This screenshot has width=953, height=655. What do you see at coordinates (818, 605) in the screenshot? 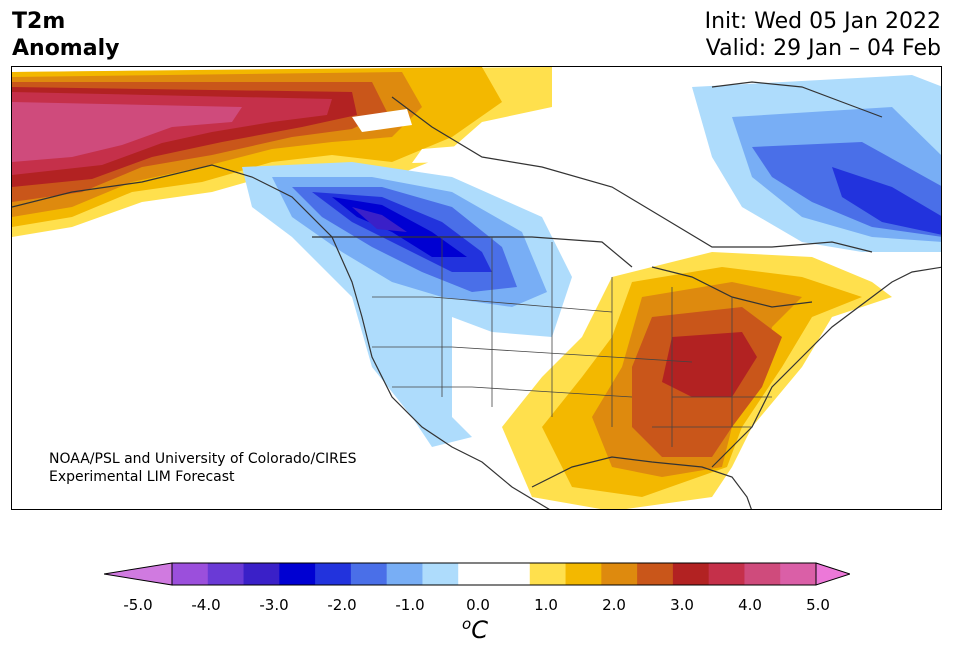
I see `colorbar-tick-label: 5.0` at bounding box center [818, 605].